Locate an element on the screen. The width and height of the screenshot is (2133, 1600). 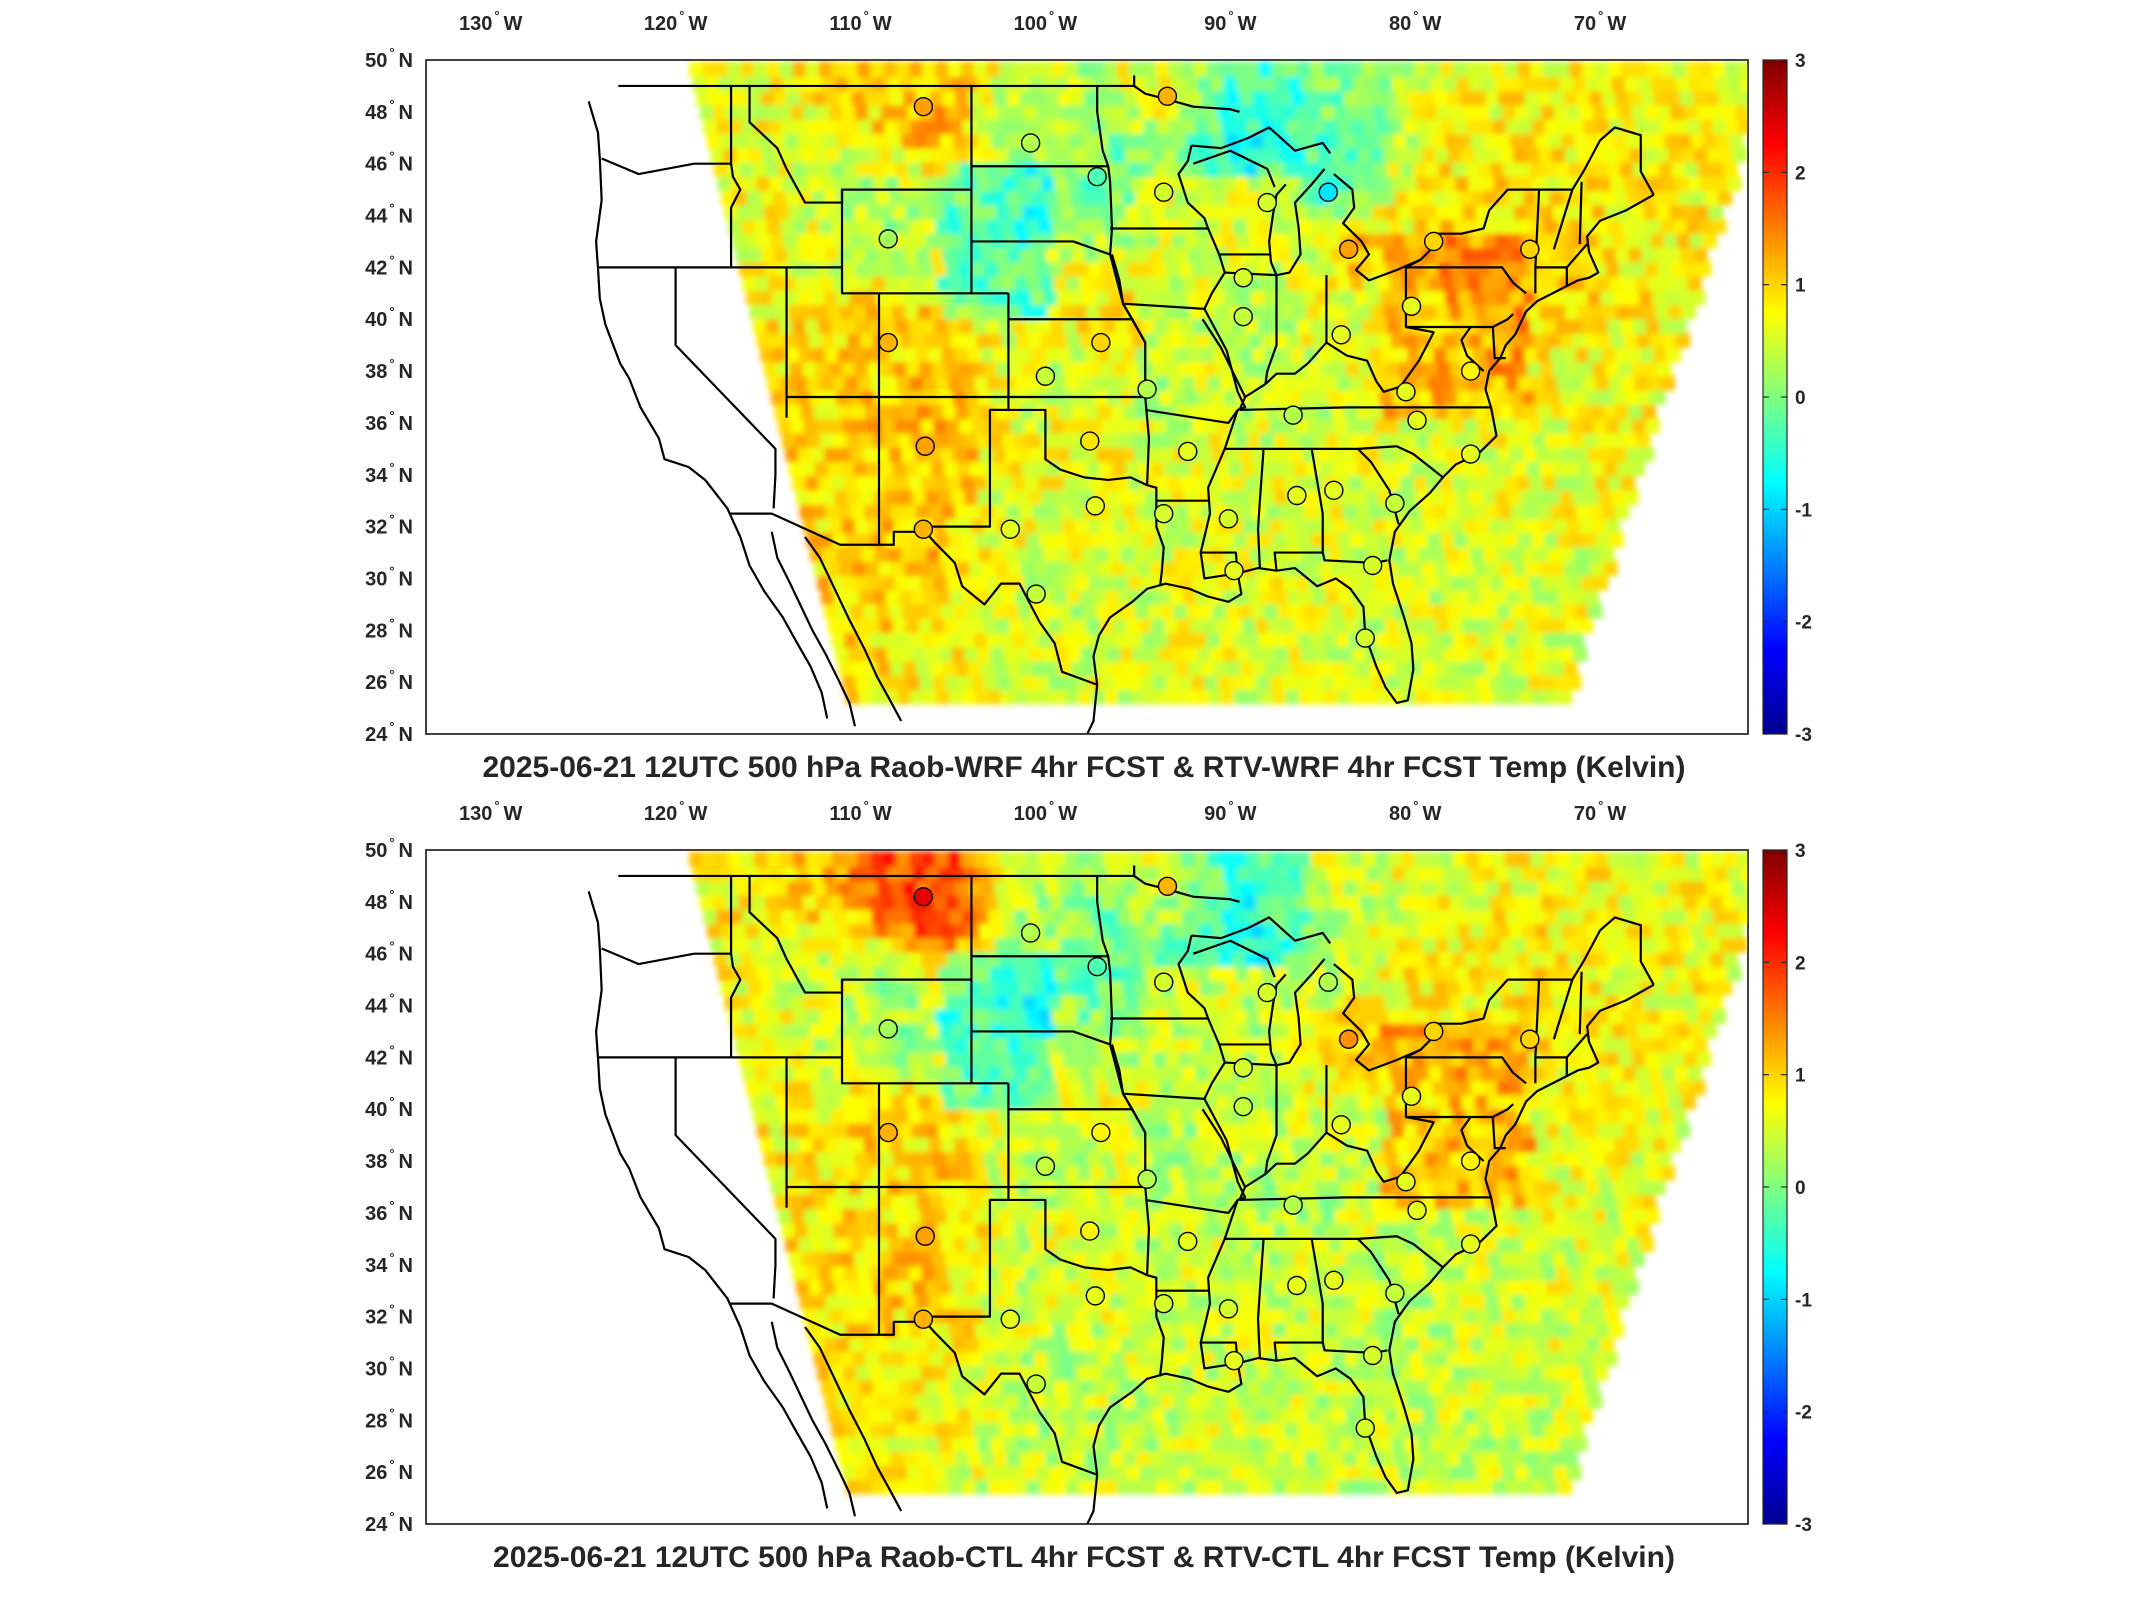
latitude-tick-label: 44 ° N is located at coordinates (389, 1004).